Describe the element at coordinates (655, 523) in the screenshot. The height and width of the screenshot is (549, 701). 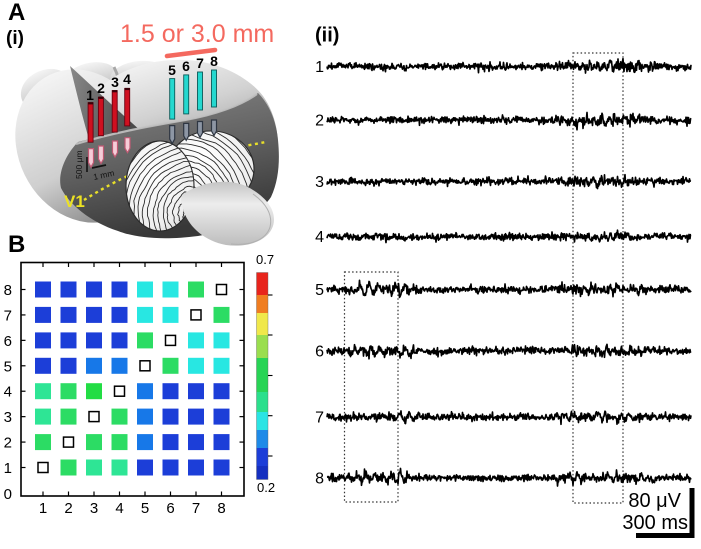
I see `svg-text: 300 ms` at that location.